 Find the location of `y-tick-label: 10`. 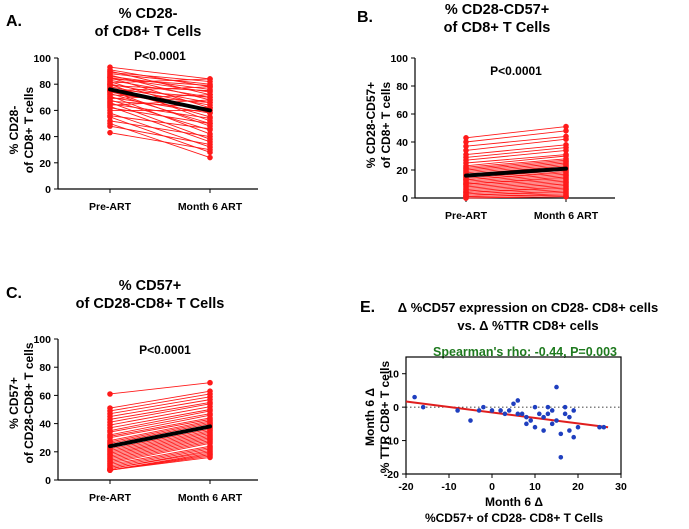

y-tick-label: 10 is located at coordinates (393, 375).